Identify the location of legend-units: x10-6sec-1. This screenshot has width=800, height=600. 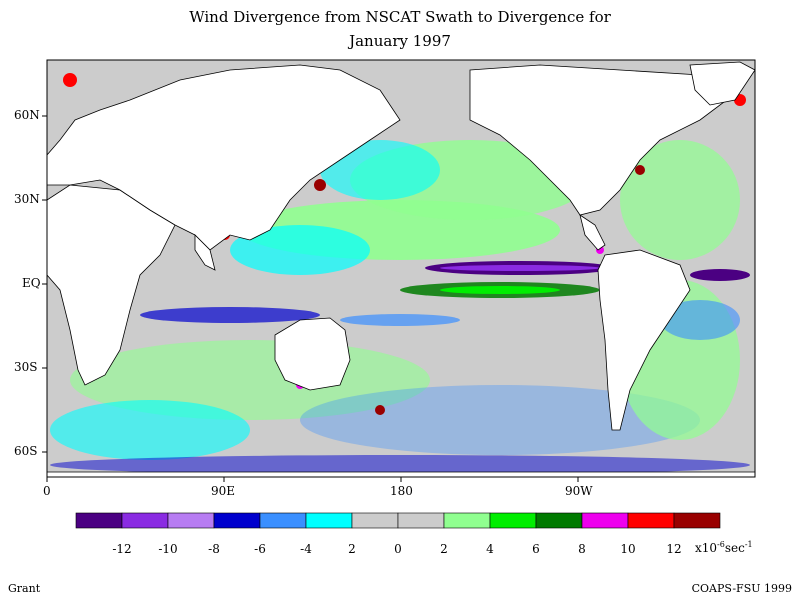
(724, 547).